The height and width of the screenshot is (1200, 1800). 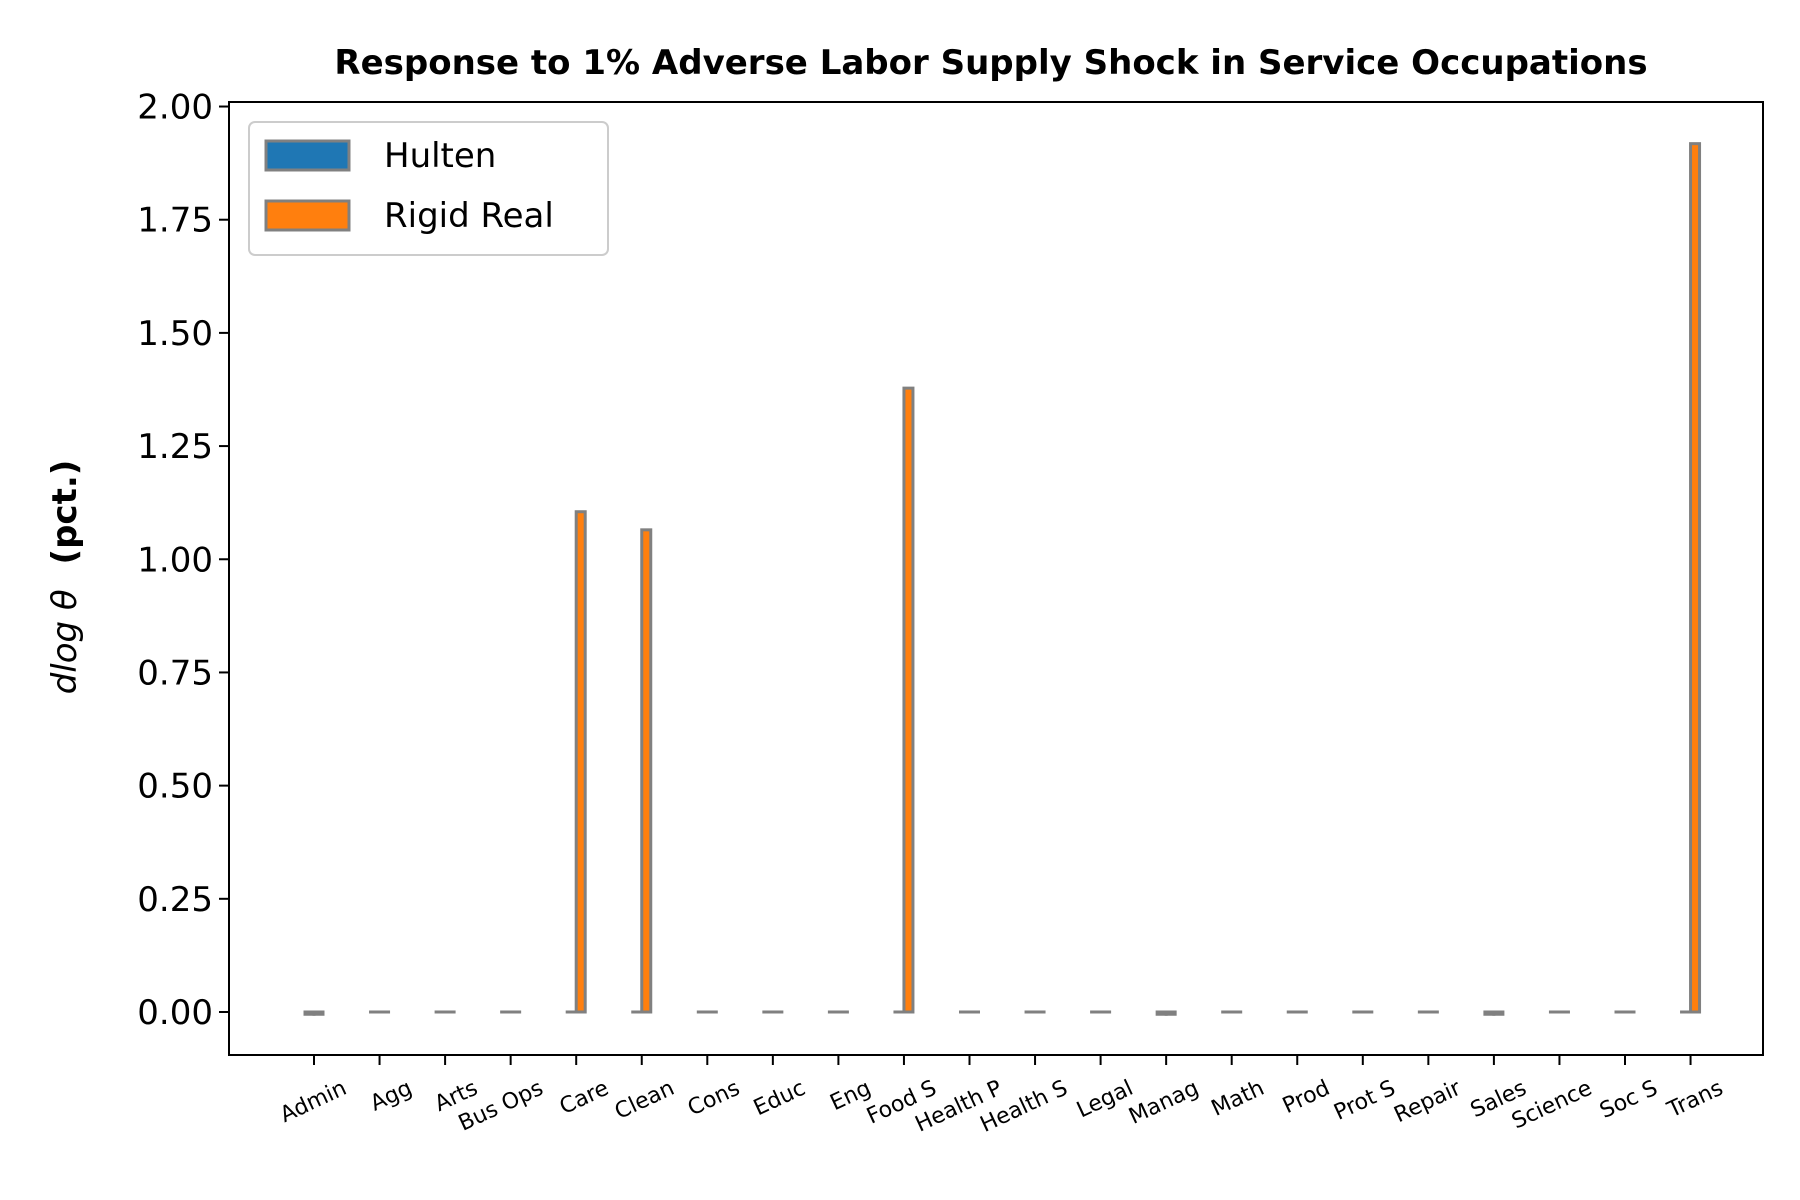 What do you see at coordinates (175, 334) in the screenshot?
I see `y-tick-label: 1.50` at bounding box center [175, 334].